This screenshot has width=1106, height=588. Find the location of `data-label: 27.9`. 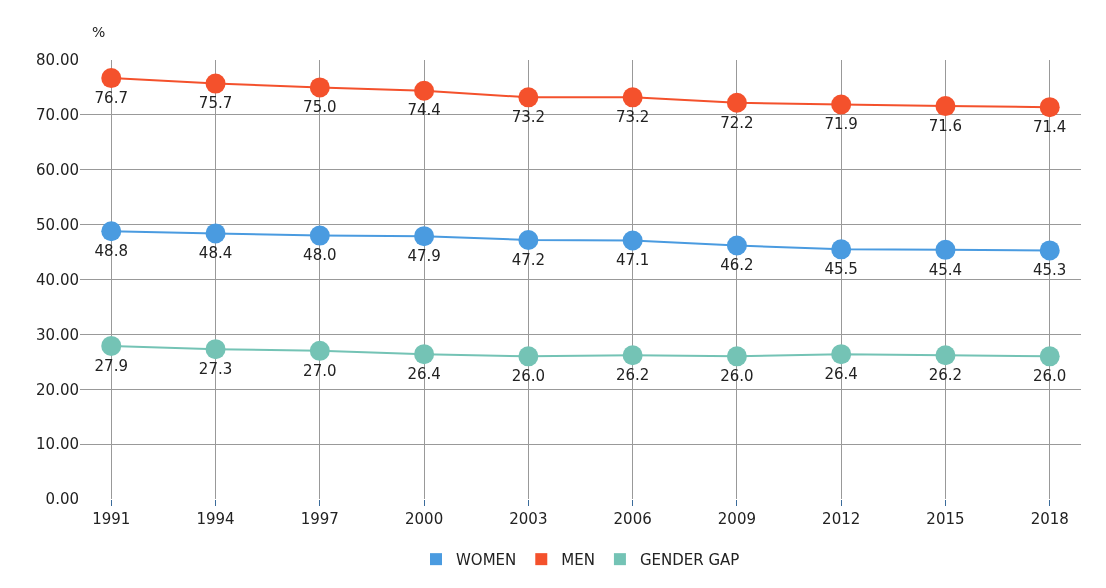

data-label: 27.9 is located at coordinates (111, 365).